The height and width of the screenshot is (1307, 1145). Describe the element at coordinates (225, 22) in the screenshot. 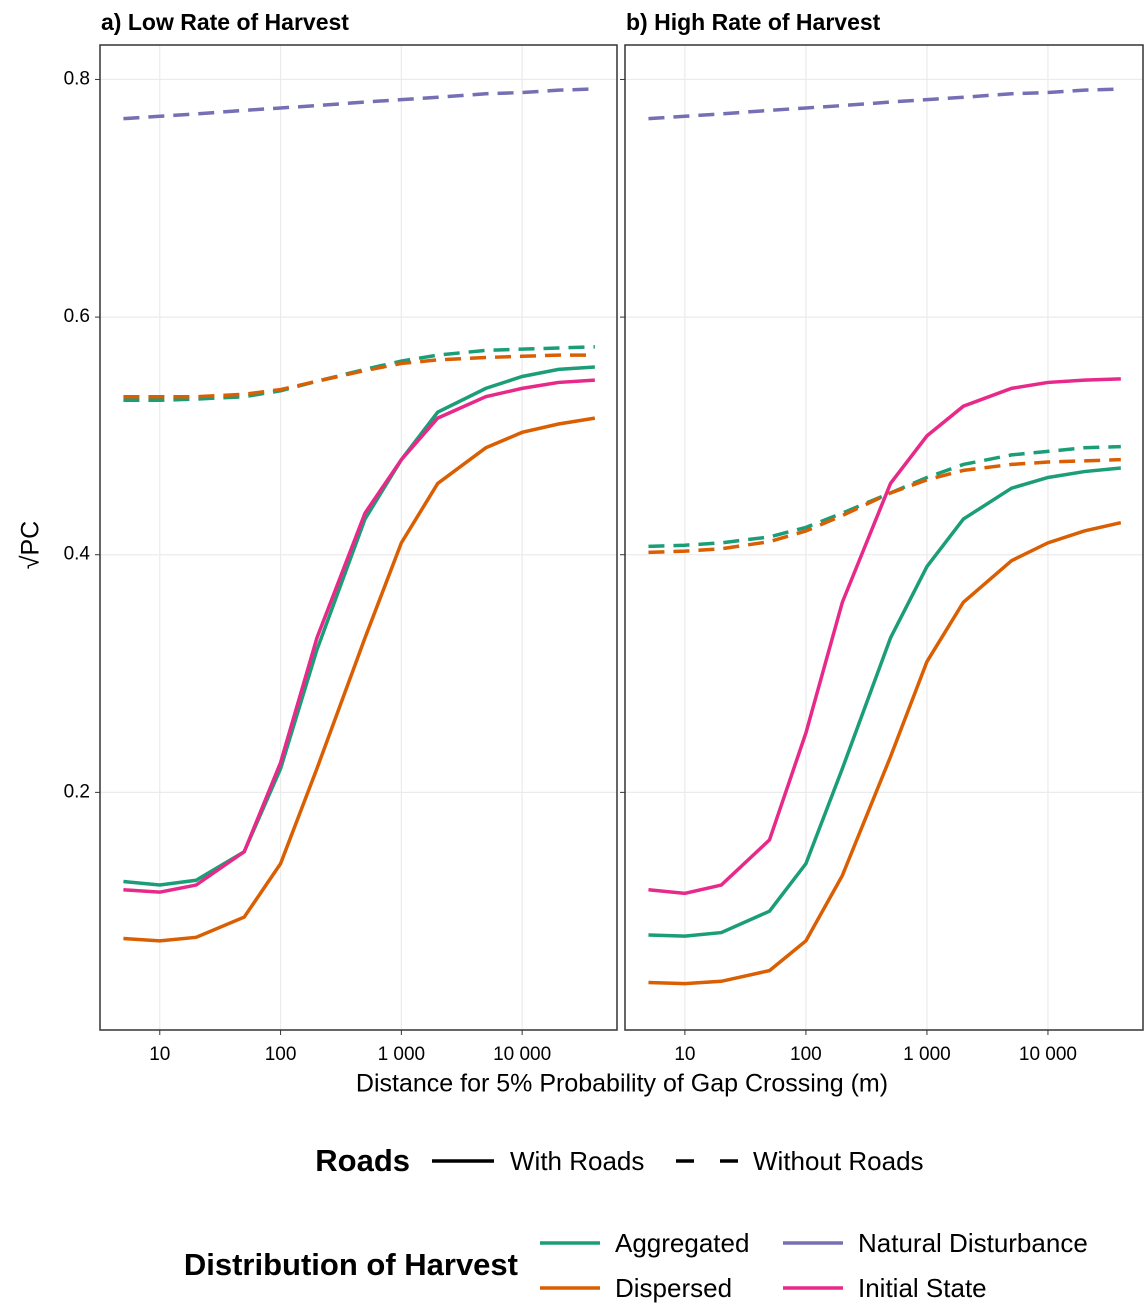

I see `panel-title: a) Low Rate of Harvest` at that location.